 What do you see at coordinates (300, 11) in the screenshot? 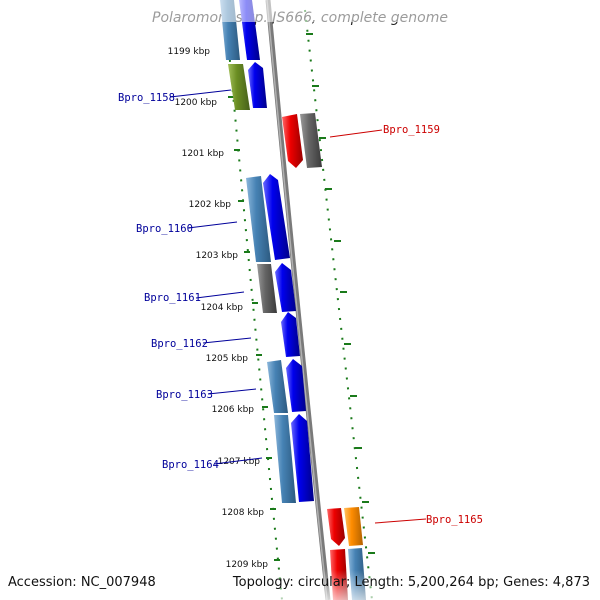
I see `top-fade` at bounding box center [300, 11].